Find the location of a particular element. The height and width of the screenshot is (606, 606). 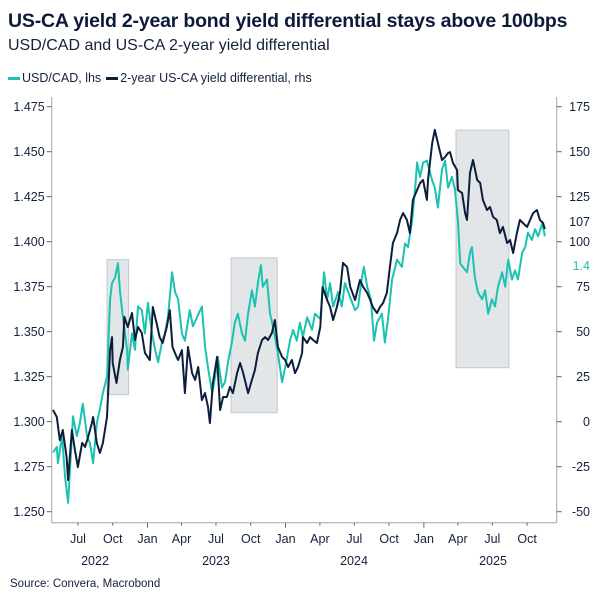

x-year-label: 2024 is located at coordinates (354, 561).